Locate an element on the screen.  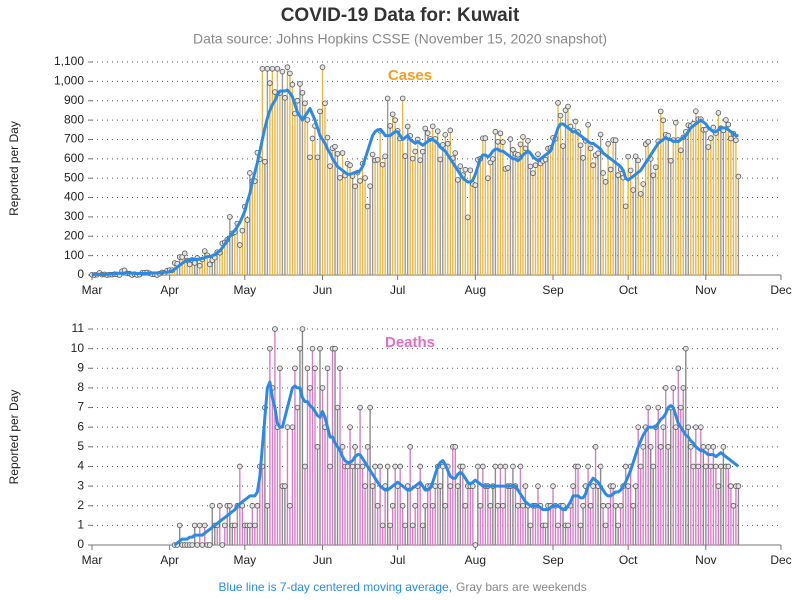
y-tick-label: 800 is located at coordinates (74, 119).